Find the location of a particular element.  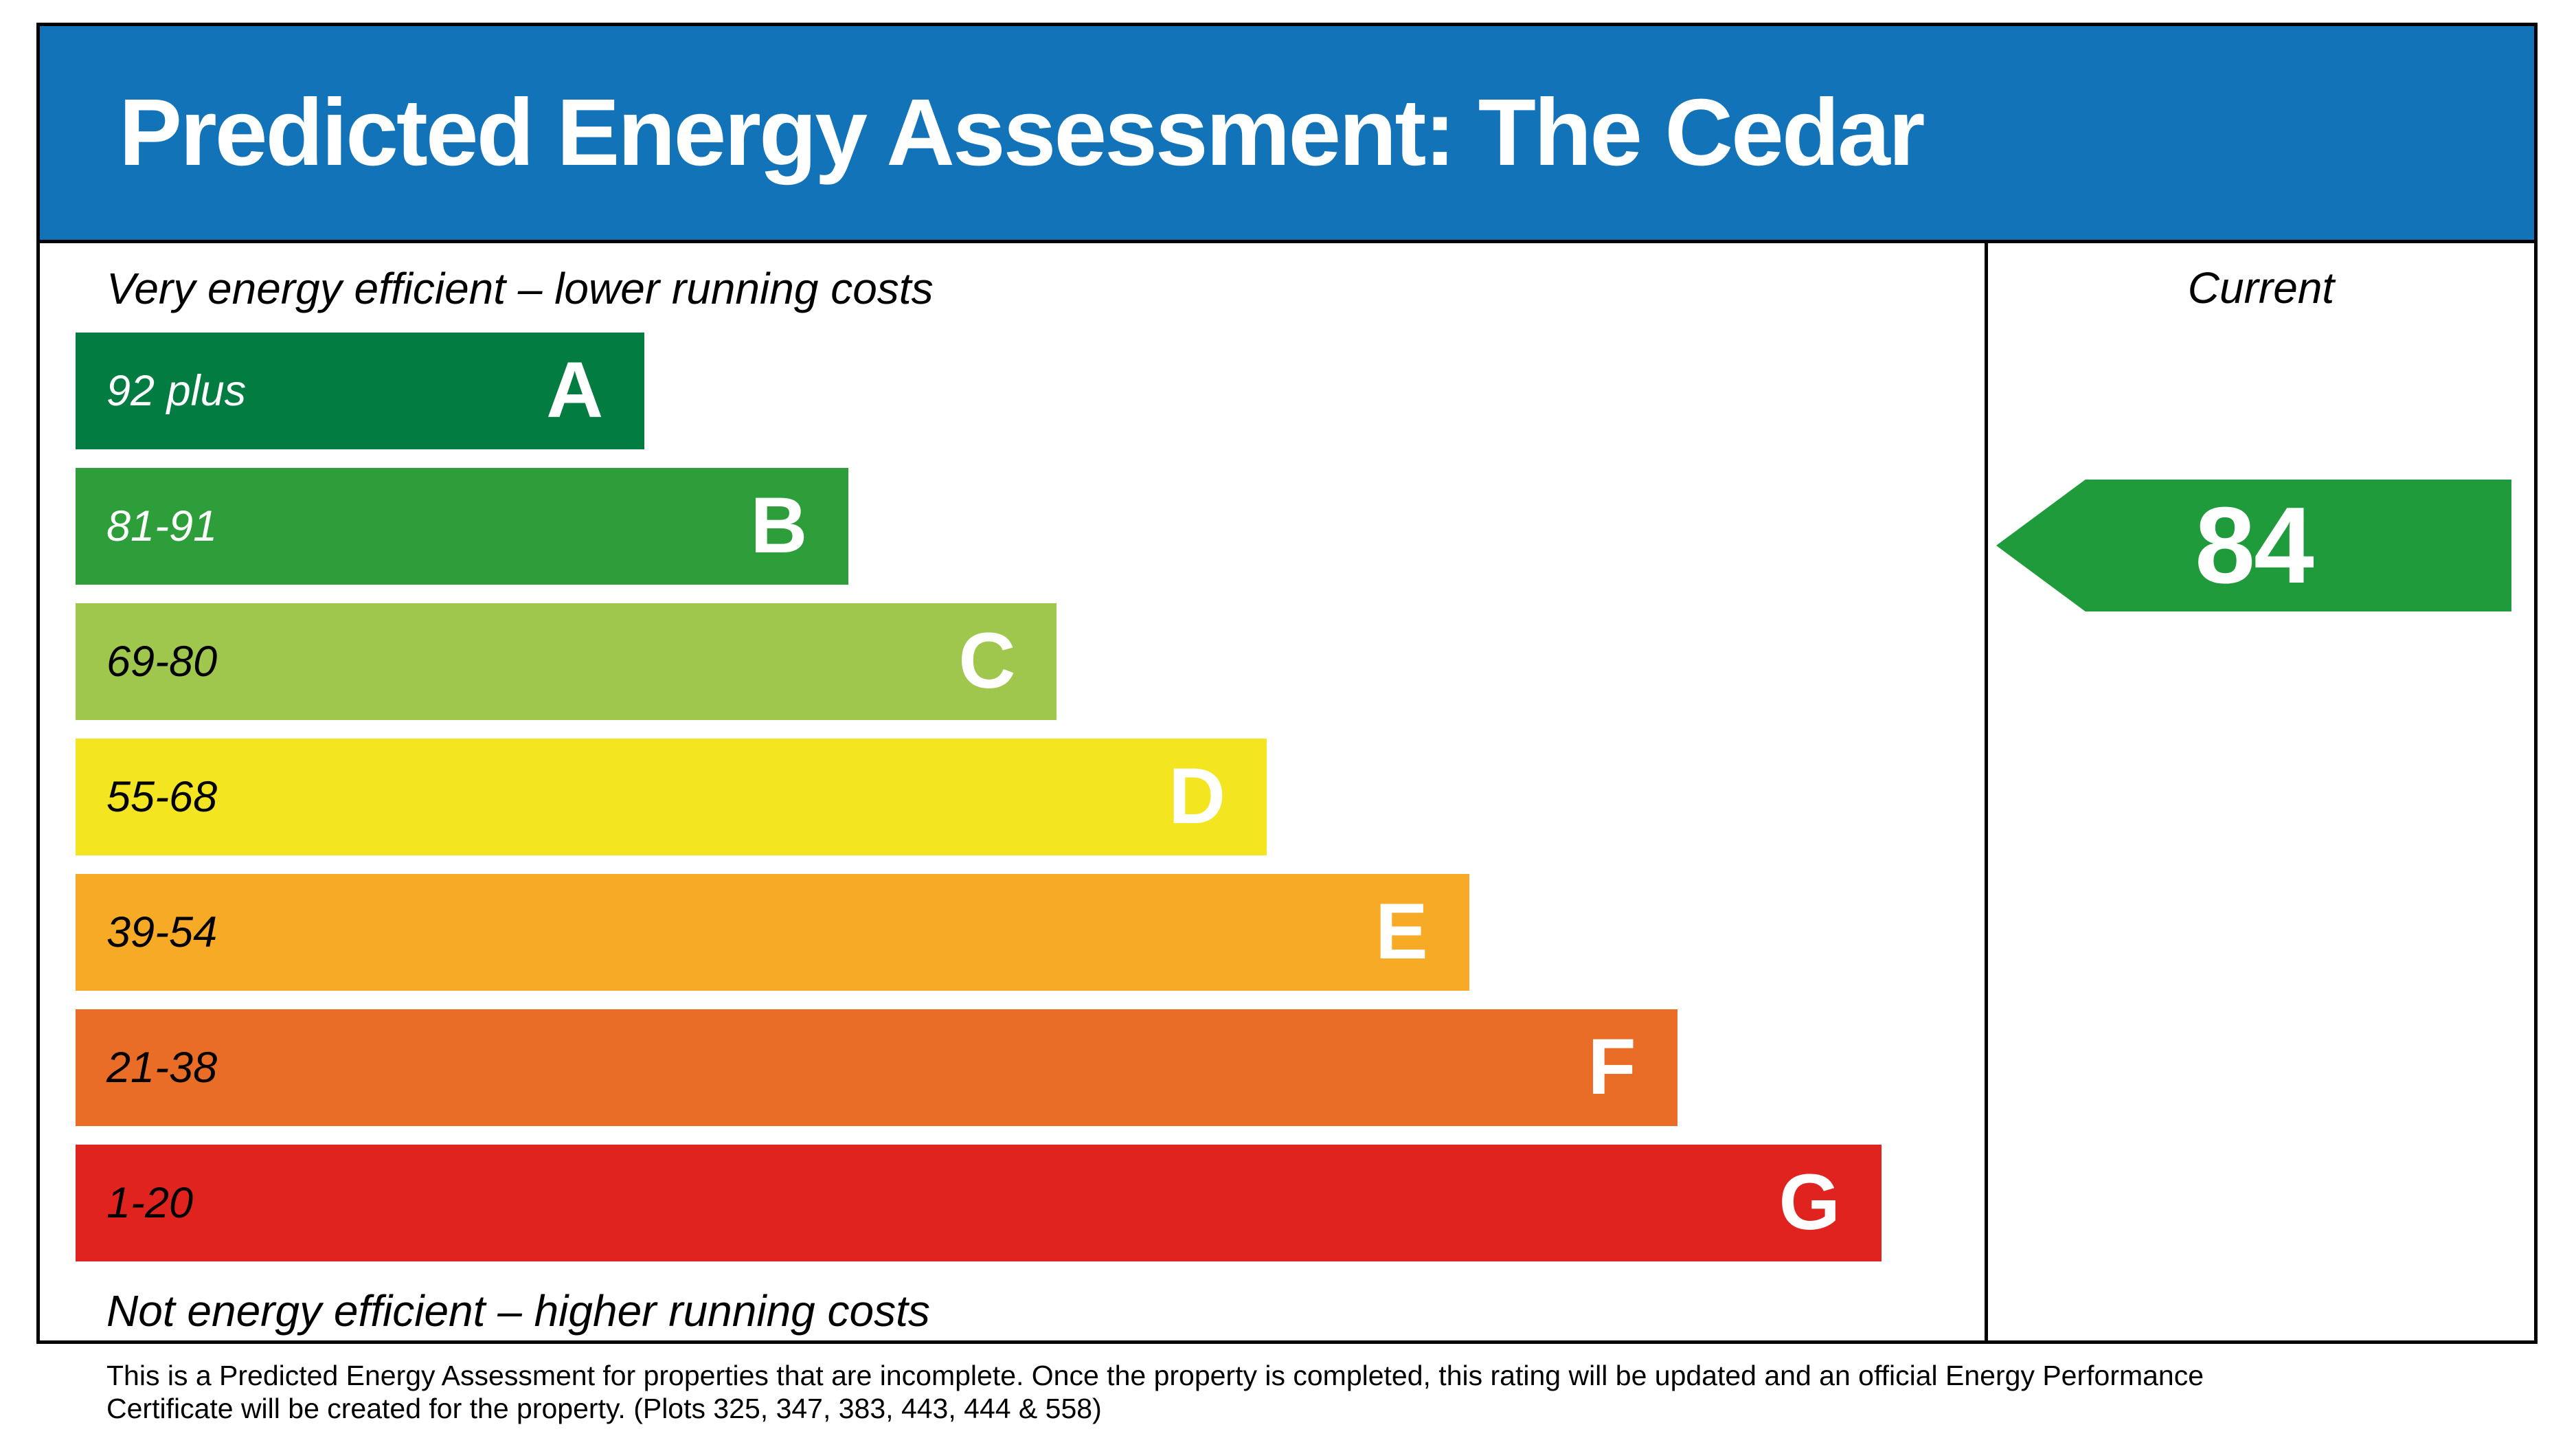

current-rating-value: 84 is located at coordinates (2254, 545).